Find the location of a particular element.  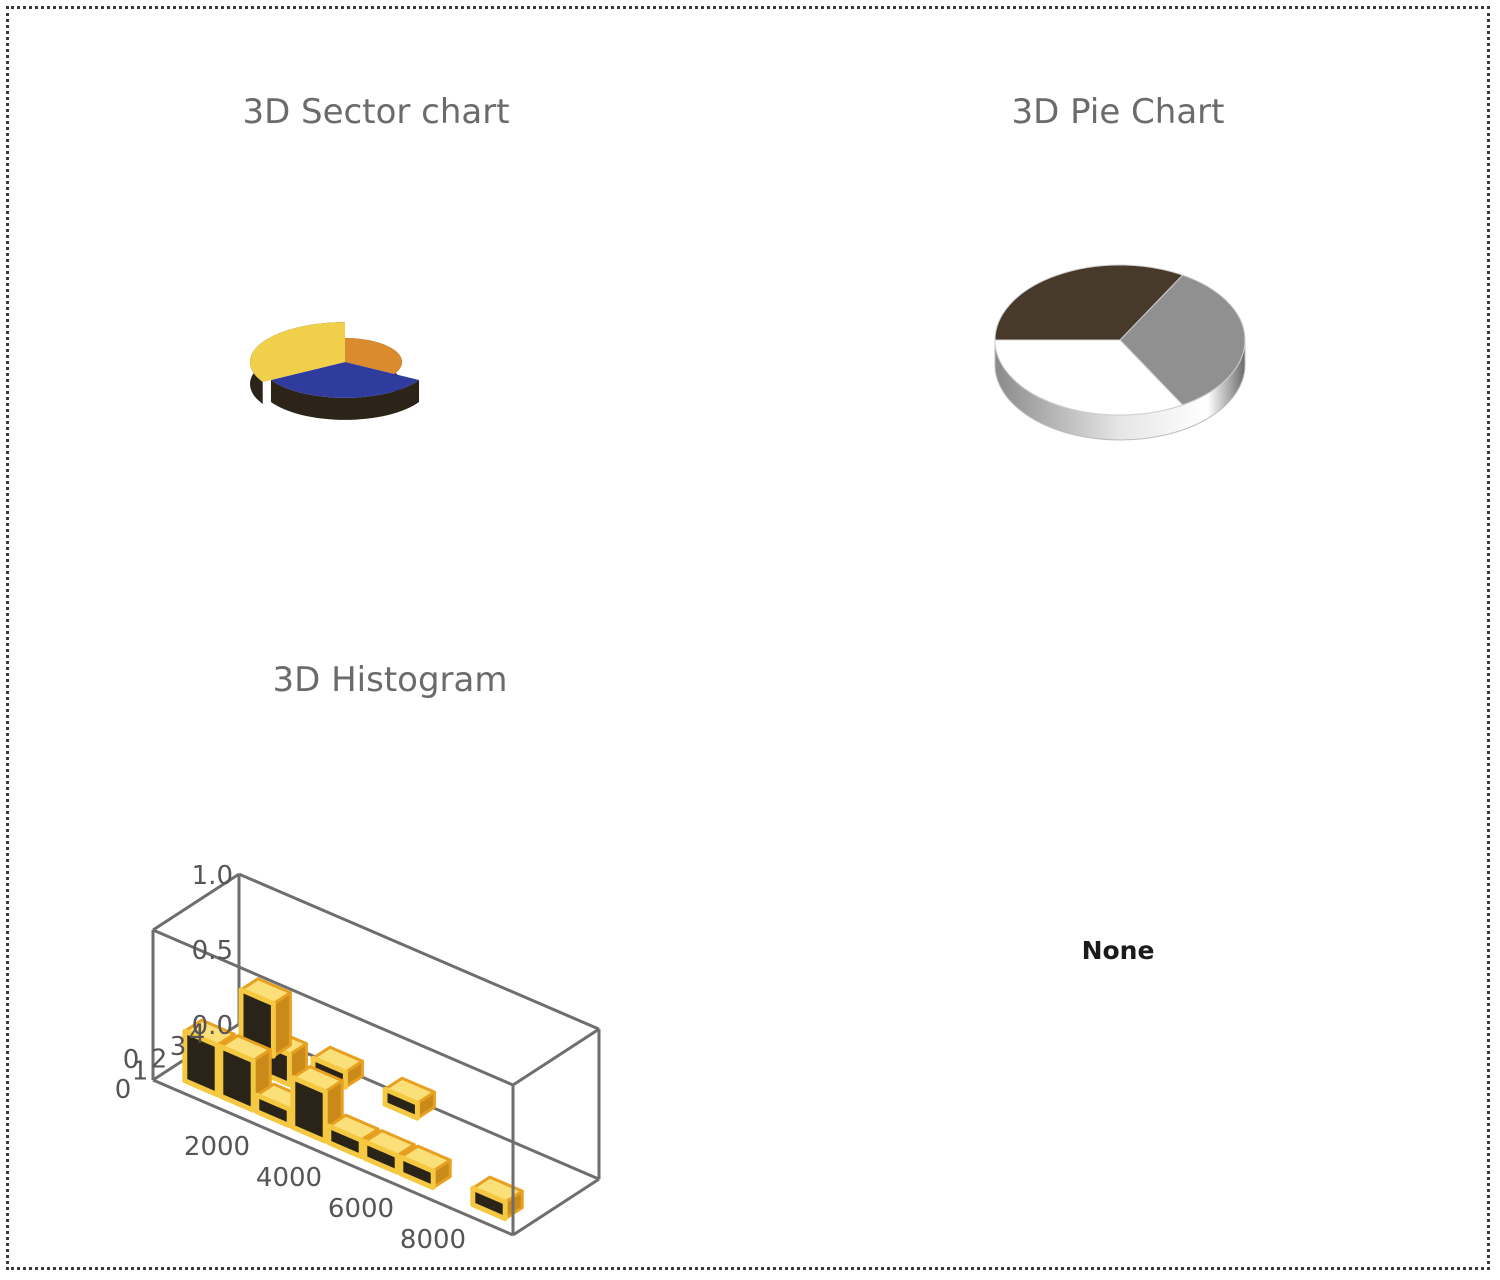

x-tick-origin: 0 is located at coordinates (123, 1090).